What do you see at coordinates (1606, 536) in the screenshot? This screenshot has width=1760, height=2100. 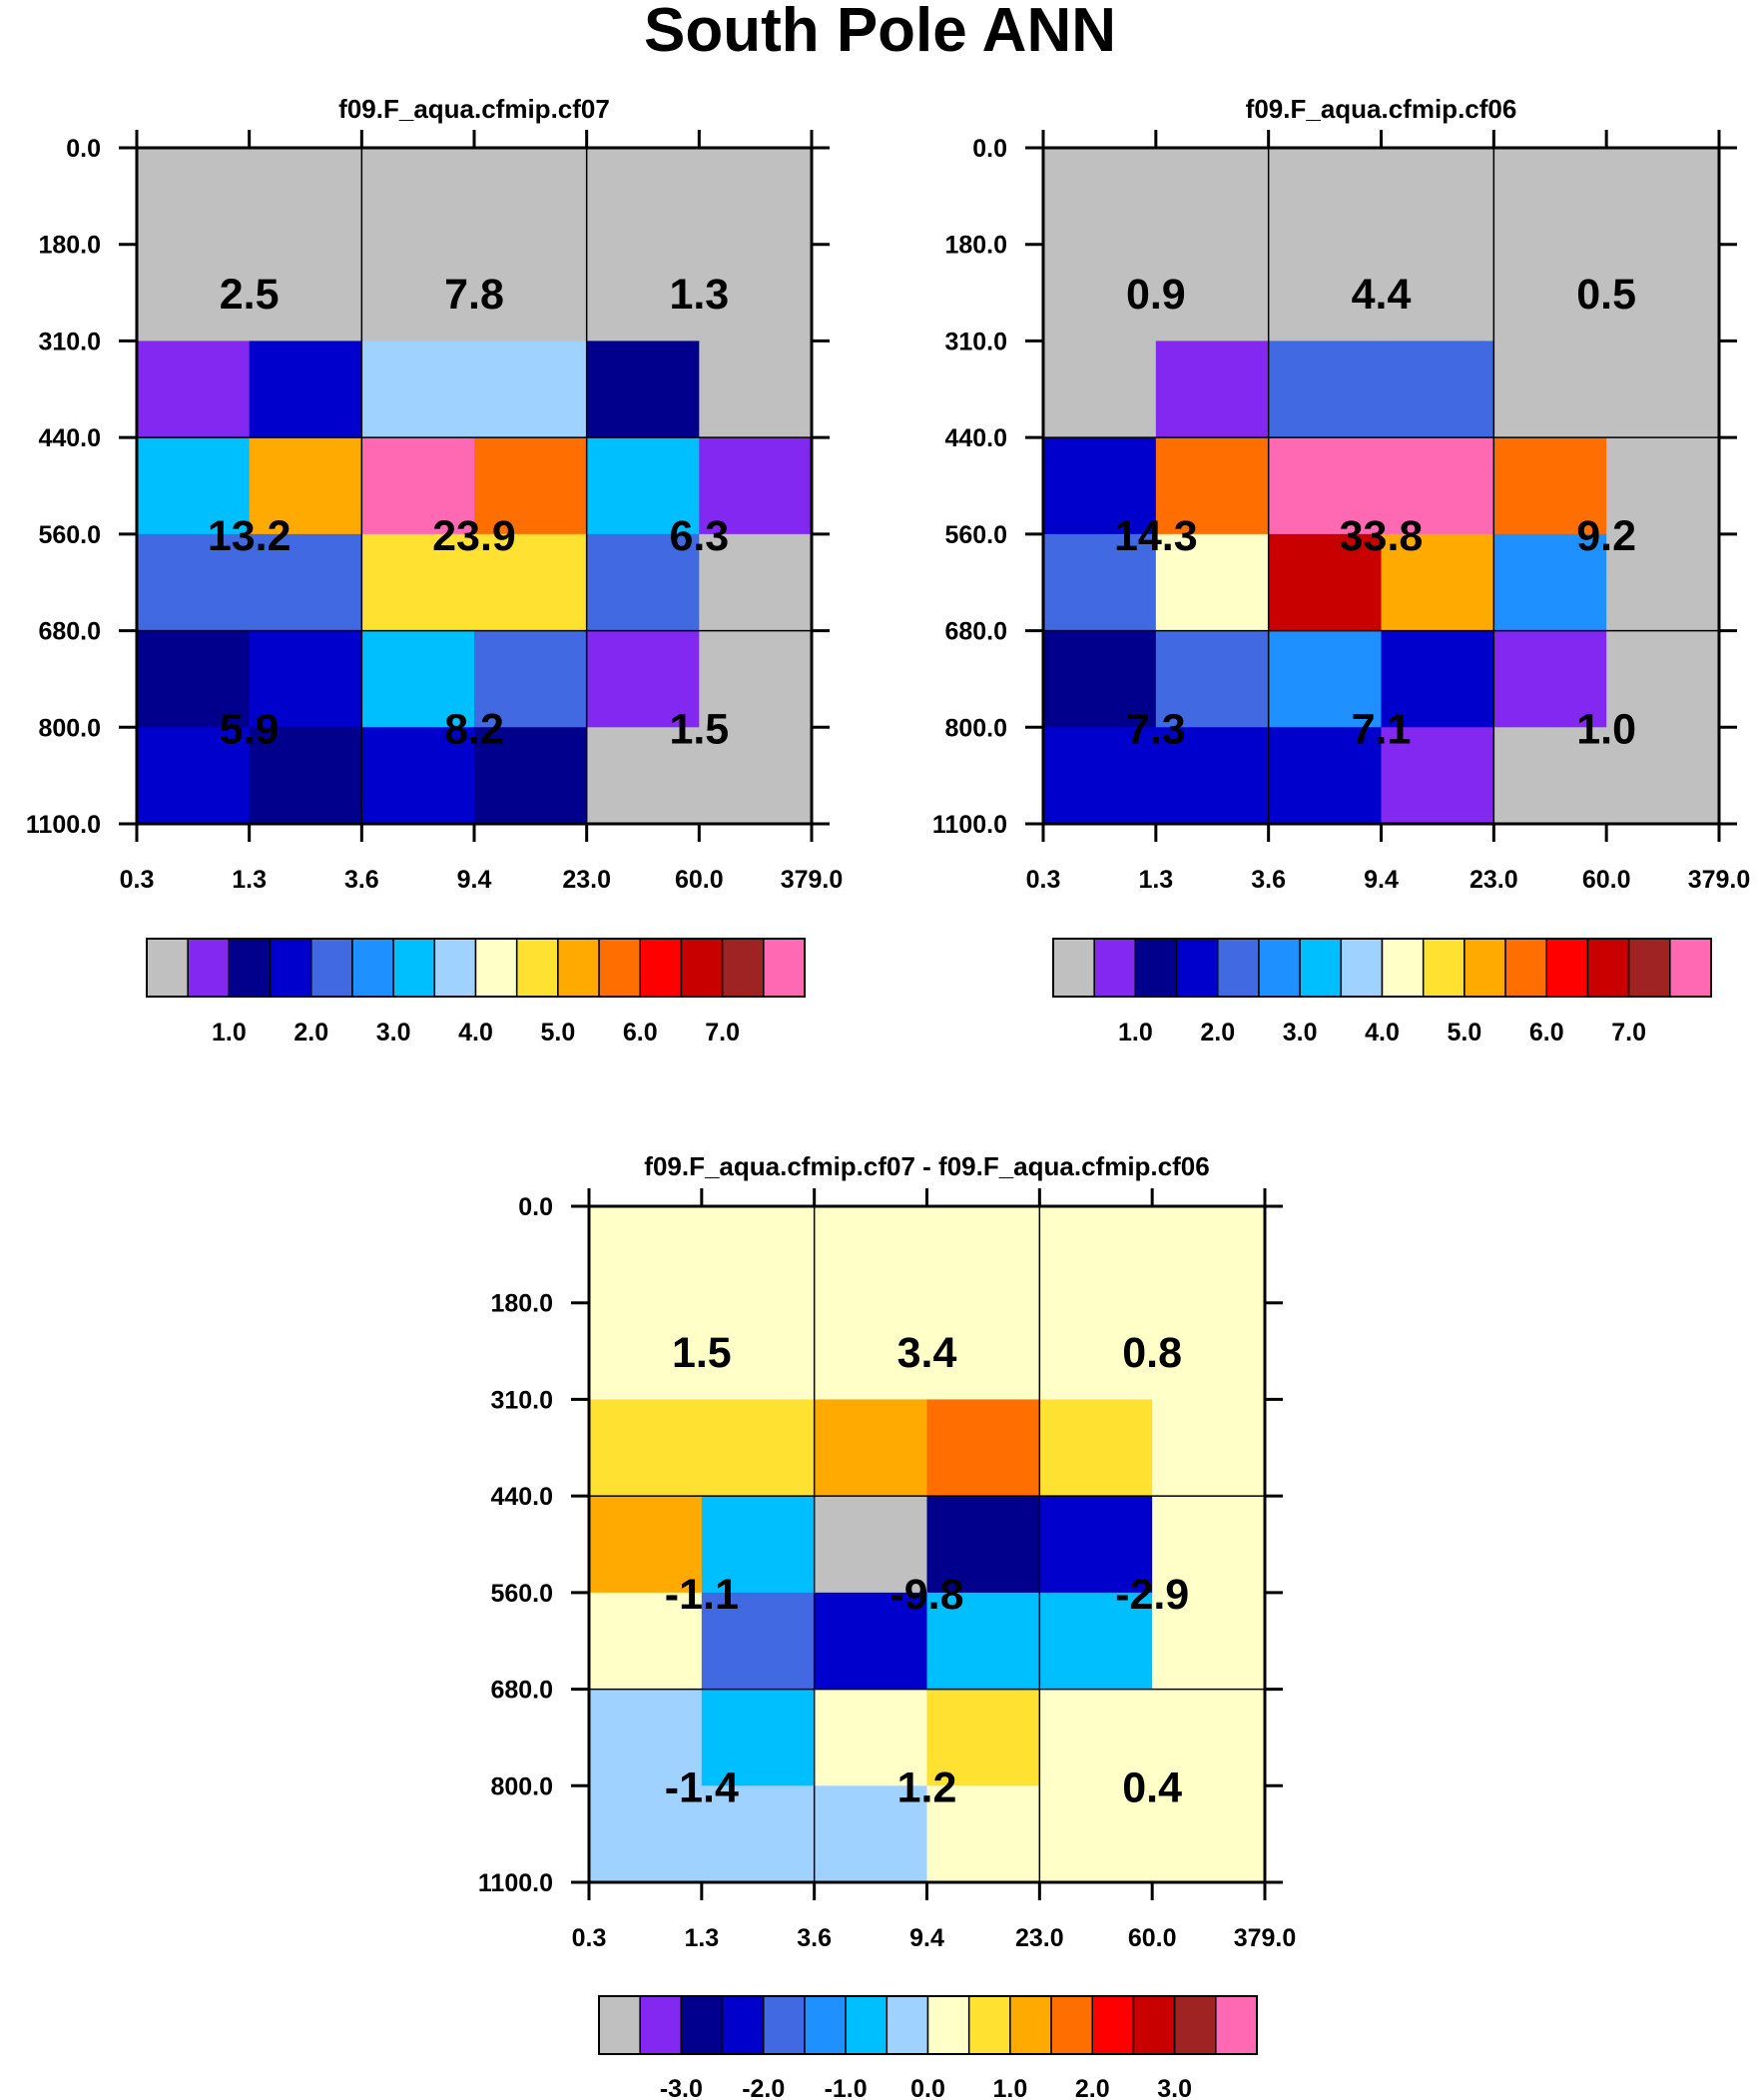 I see `box-value-label: 9.2` at bounding box center [1606, 536].